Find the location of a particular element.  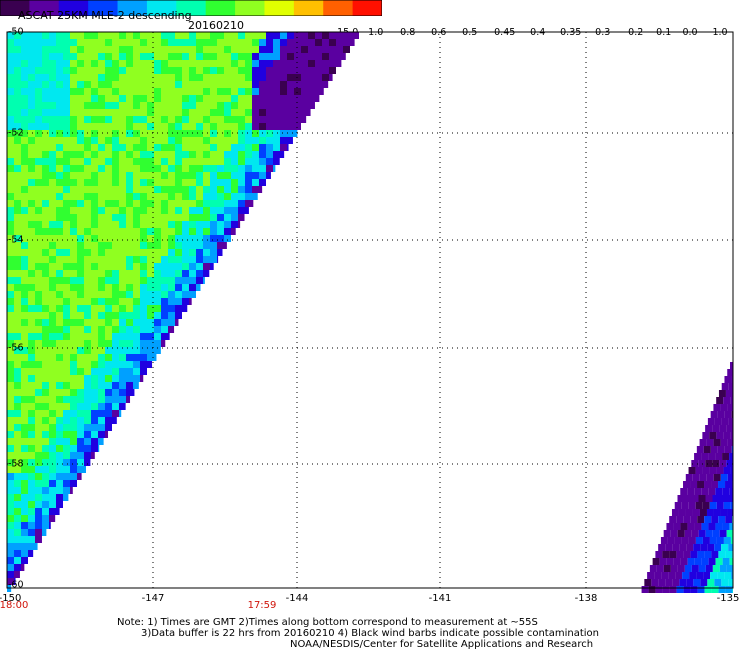

time-label: 18:00 is located at coordinates (14, 605).